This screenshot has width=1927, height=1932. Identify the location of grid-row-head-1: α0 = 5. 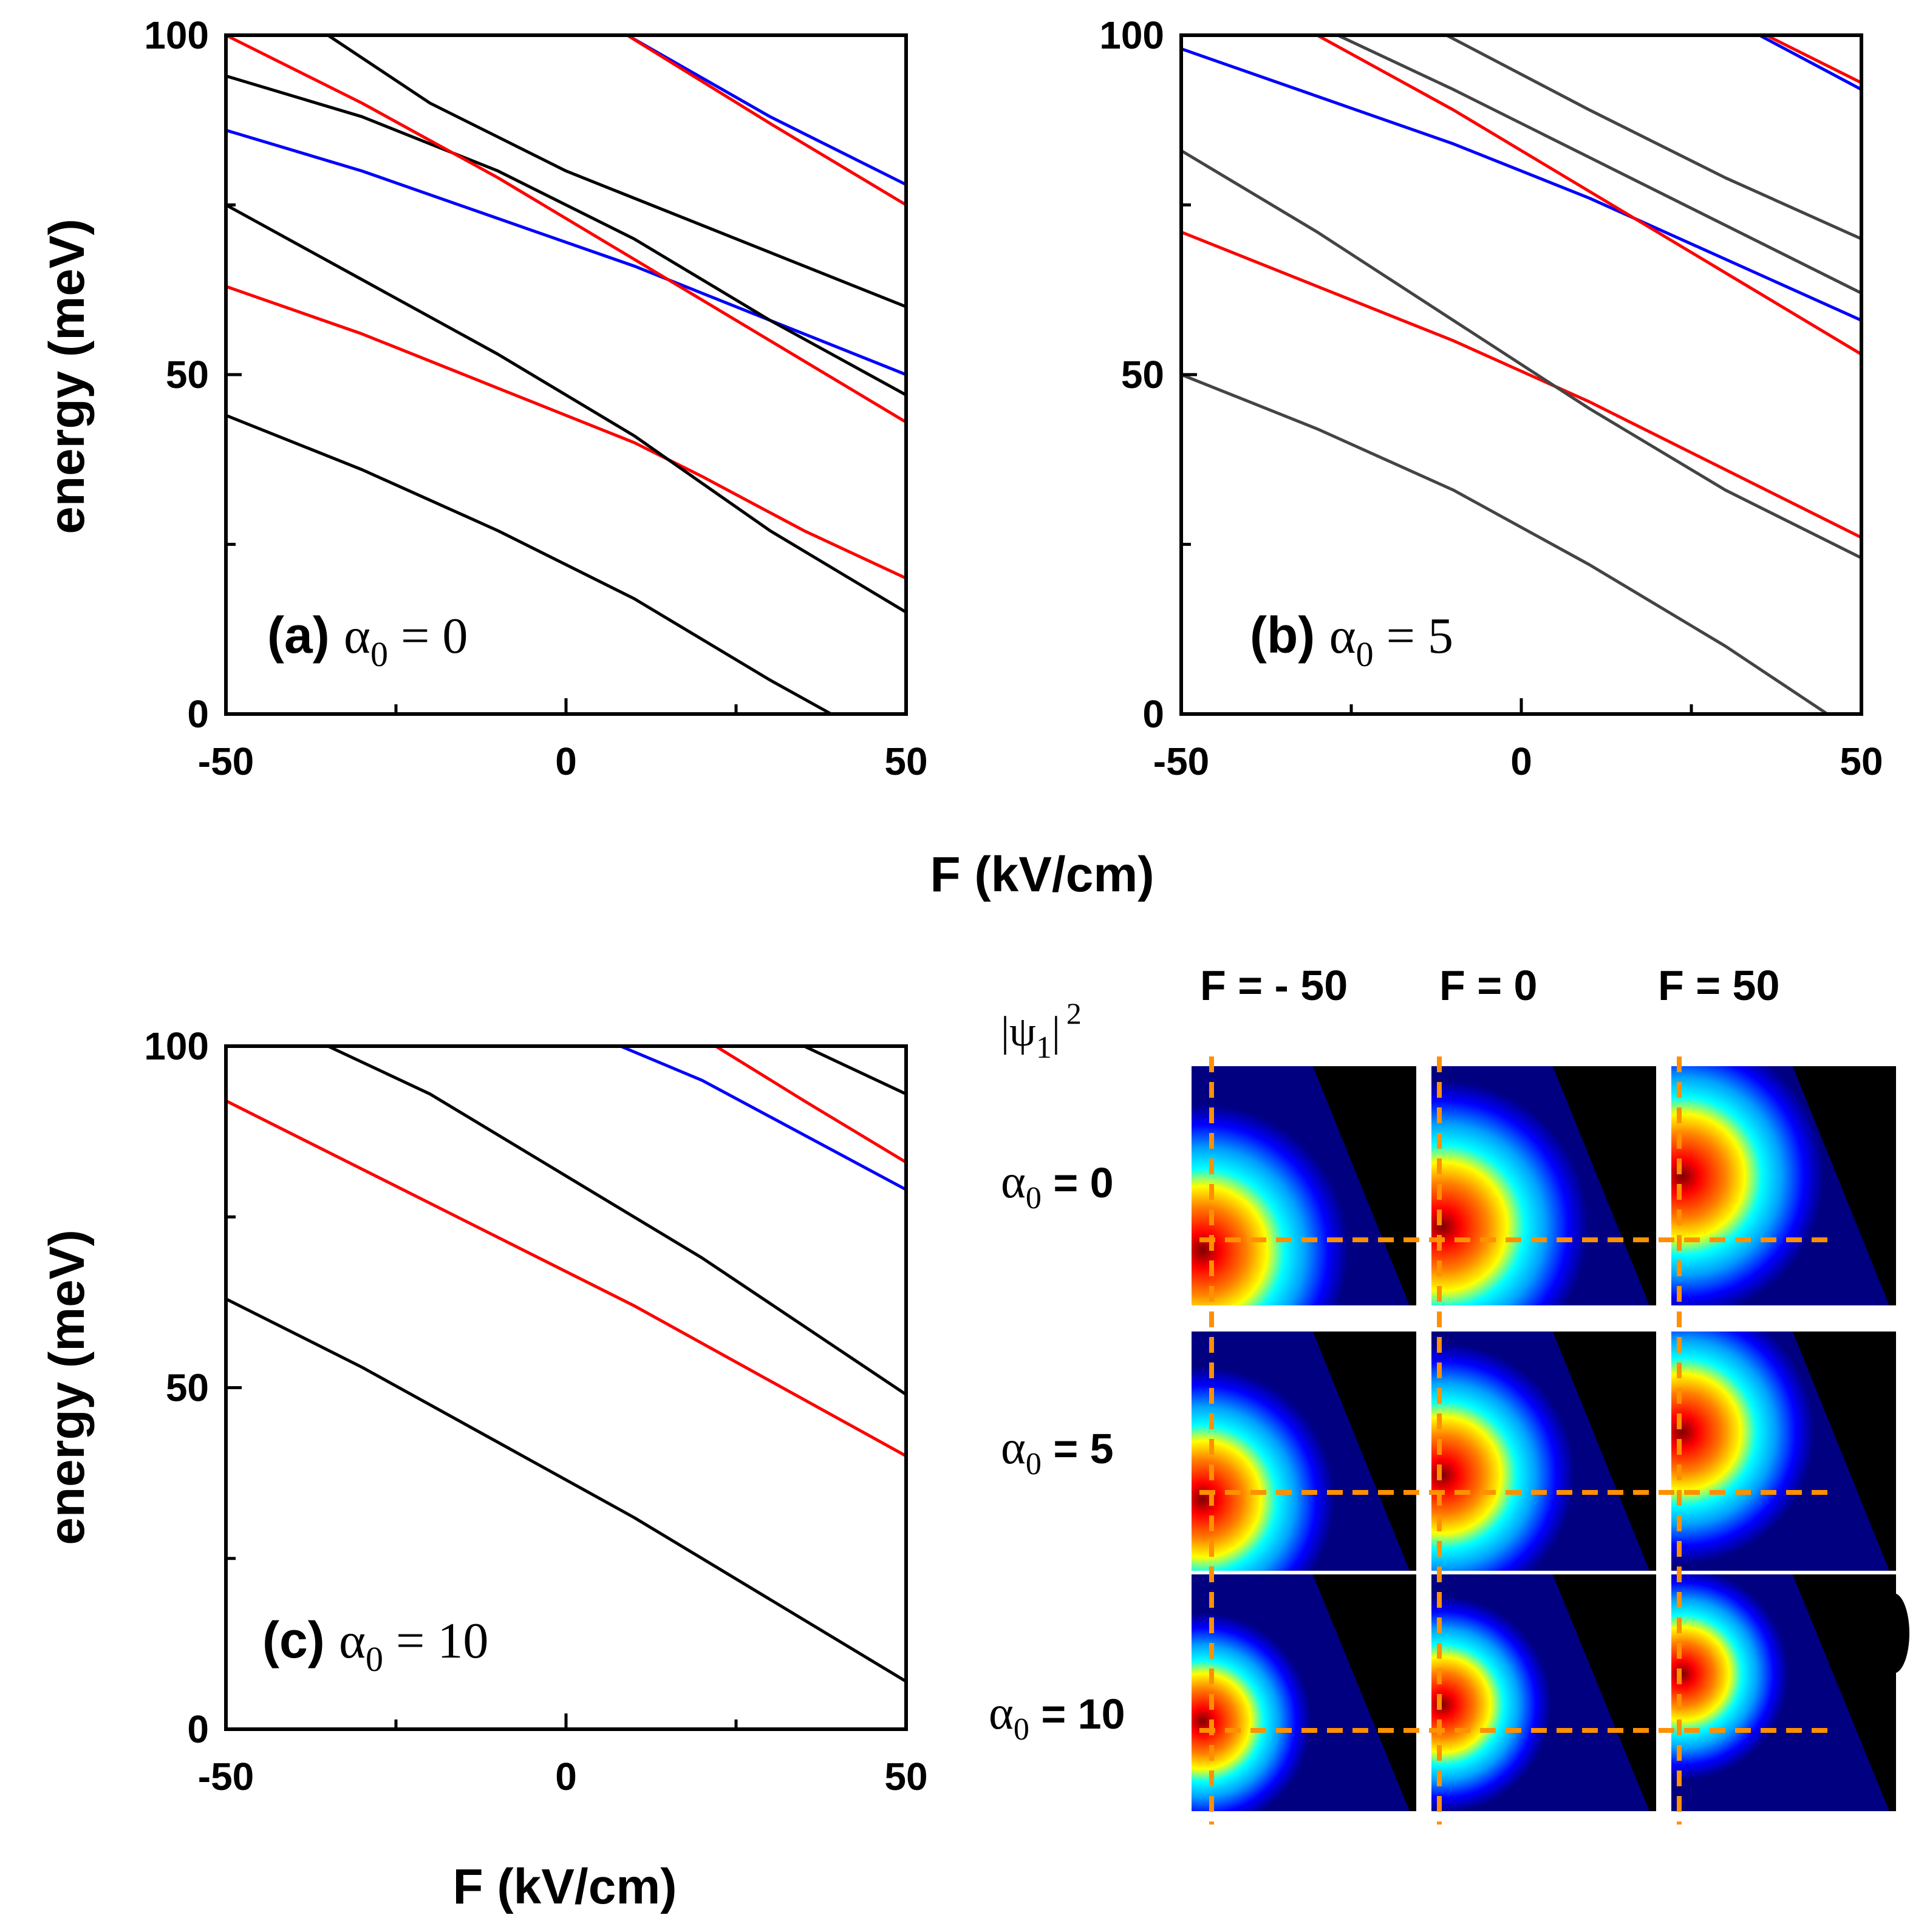
(1057, 1451).